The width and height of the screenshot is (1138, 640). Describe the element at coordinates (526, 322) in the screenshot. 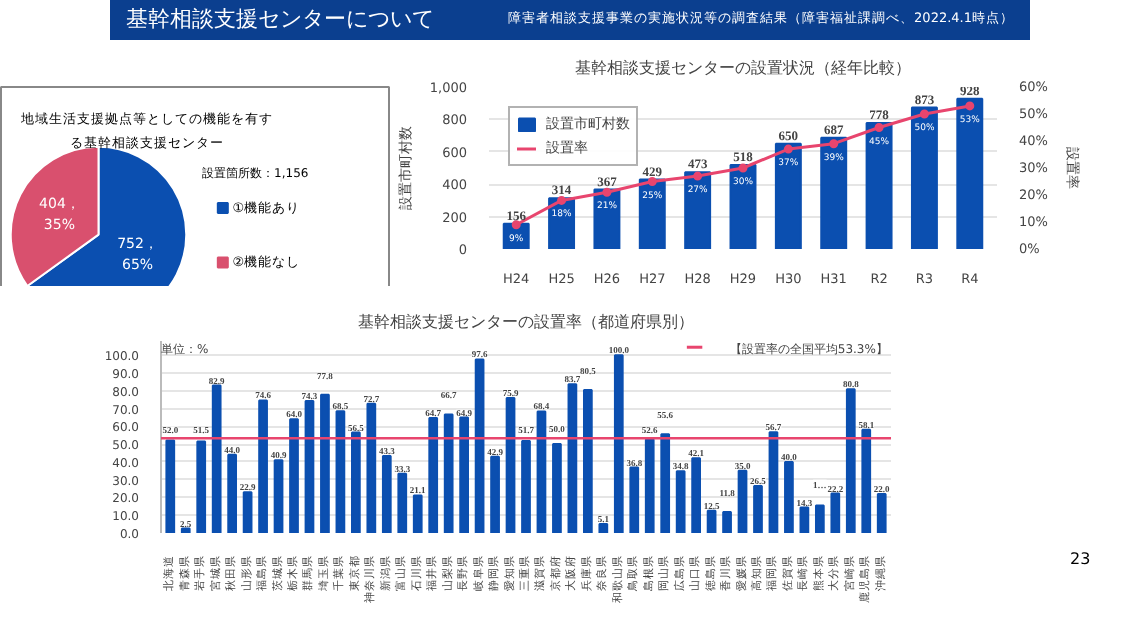

I see `chart-title: 基幹相談支援センターの設置率（都道府県別）` at that location.